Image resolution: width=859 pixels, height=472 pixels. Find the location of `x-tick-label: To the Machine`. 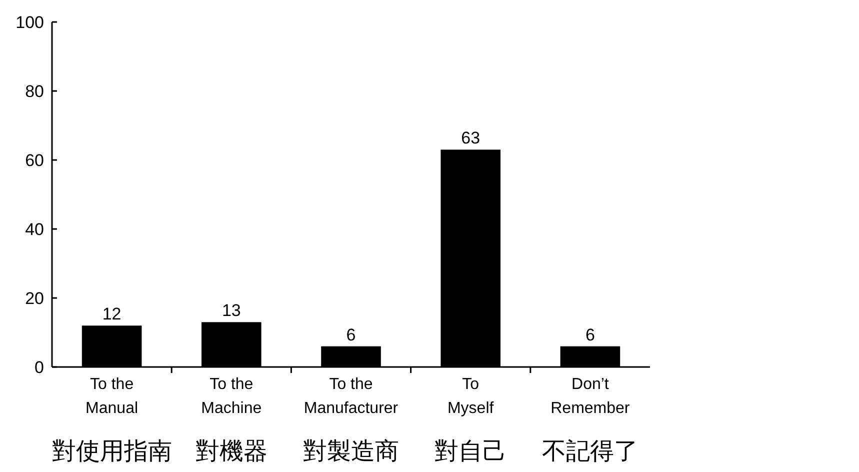

x-tick-label: To the Machine is located at coordinates (231, 396).